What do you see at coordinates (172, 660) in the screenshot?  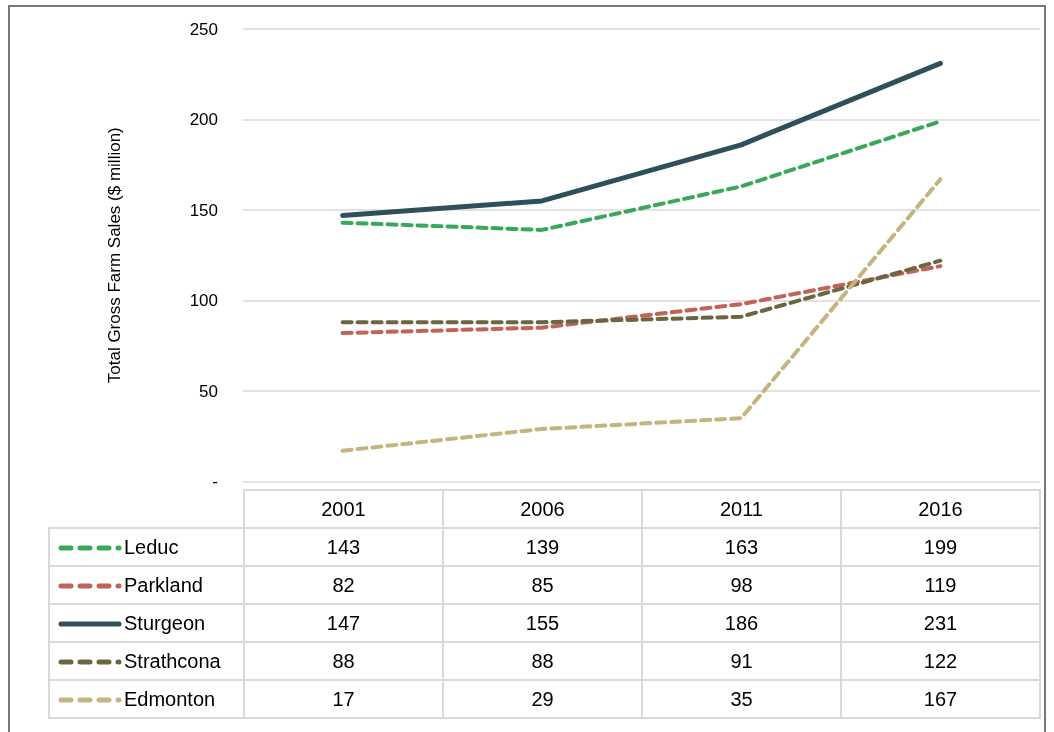 I see `legend-label: Strathcona` at bounding box center [172, 660].